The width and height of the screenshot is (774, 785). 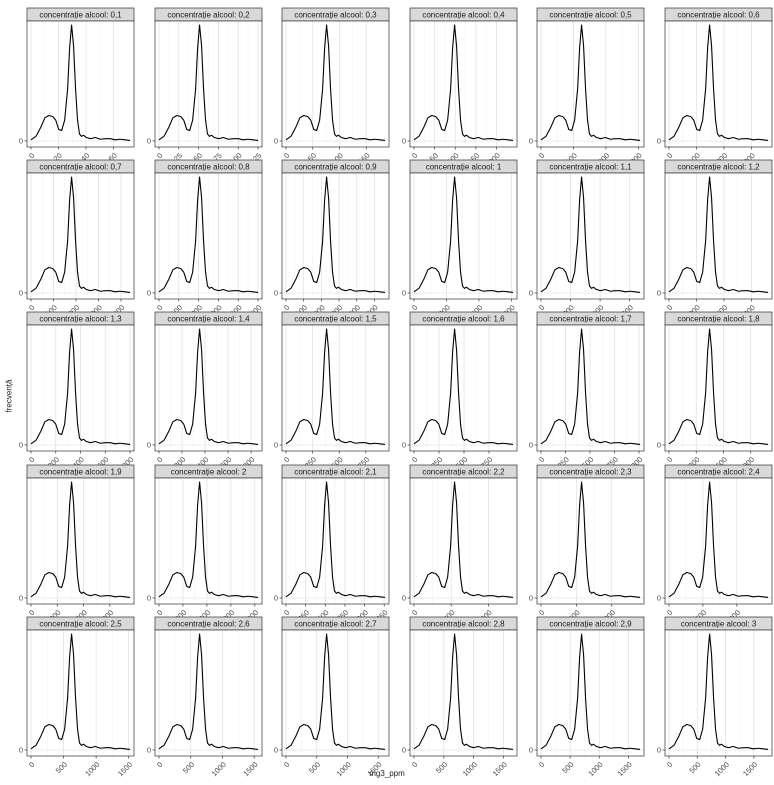 I want to click on facet-strip-label: concentrație alcool: 1,7, so click(x=590, y=319).